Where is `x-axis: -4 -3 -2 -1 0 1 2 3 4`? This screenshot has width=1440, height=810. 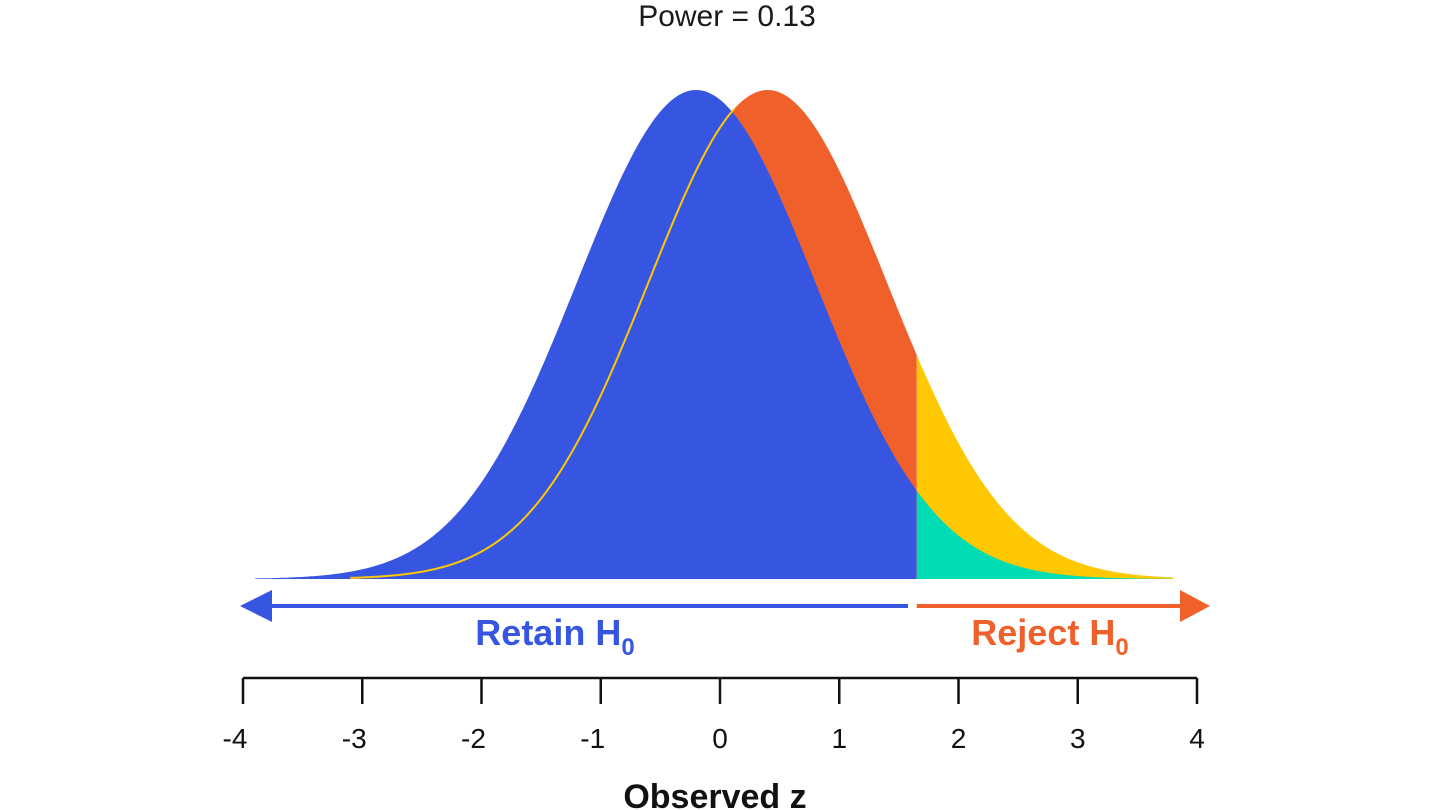 x-axis: -4 -3 -2 -1 0 1 2 3 4 is located at coordinates (714, 715).